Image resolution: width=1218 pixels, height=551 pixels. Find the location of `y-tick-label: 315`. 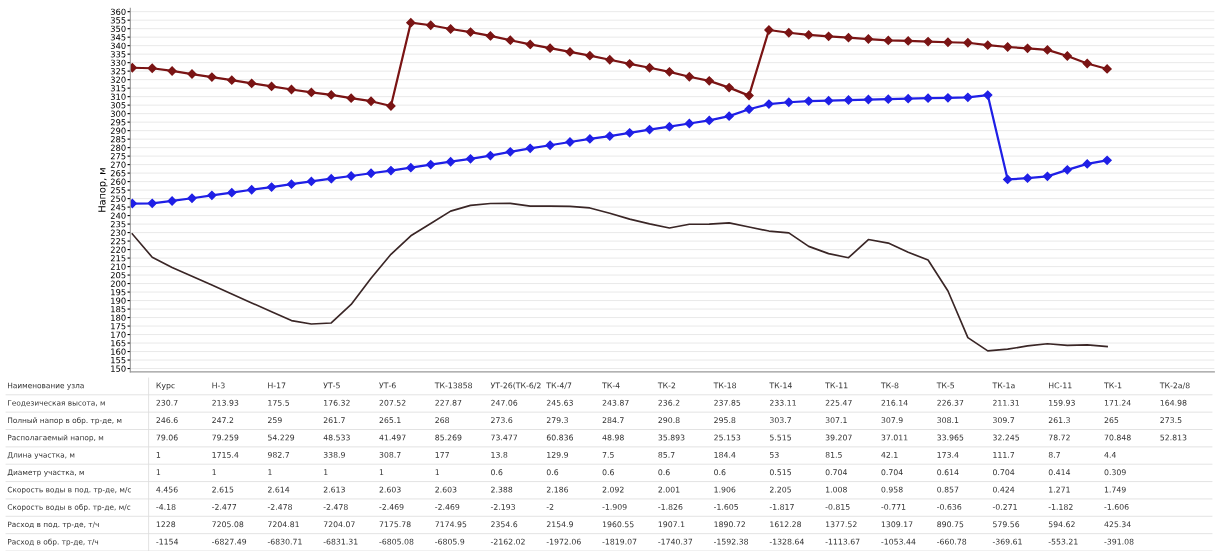

y-tick-label: 315 is located at coordinates (118, 88).